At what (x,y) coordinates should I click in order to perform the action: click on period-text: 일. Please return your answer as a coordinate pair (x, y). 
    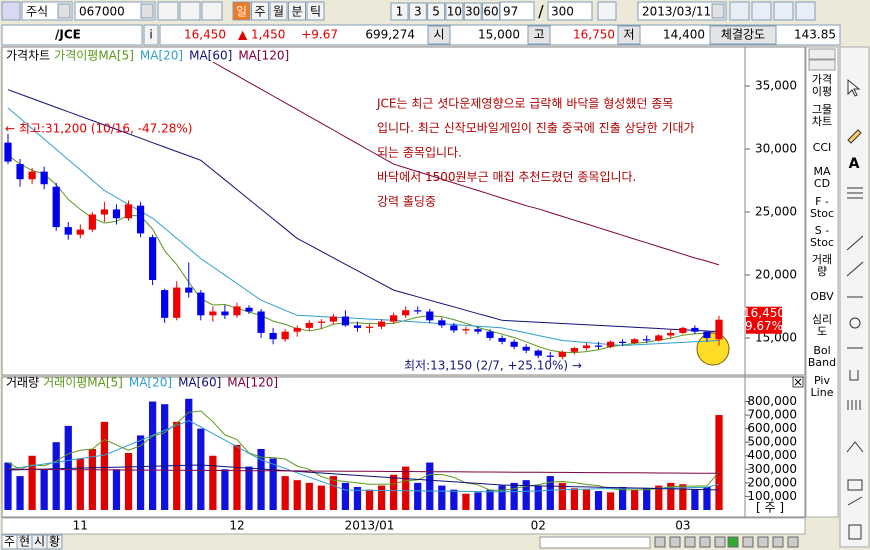
    Looking at the image, I should click on (241, 12).